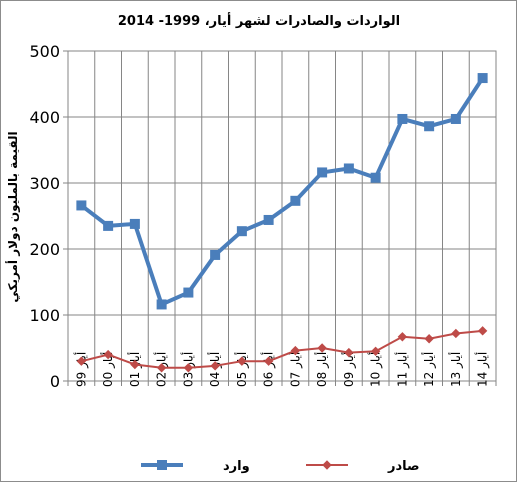  I want to click on legend: وارد صادر, so click(280, 466).